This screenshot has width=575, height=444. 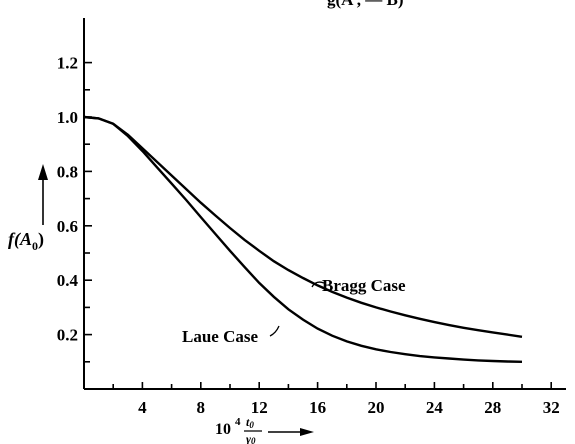 What do you see at coordinates (336, 399) in the screenshot?
I see `x-axis-ticks: 4 8 12 16 20 24 28 32` at bounding box center [336, 399].